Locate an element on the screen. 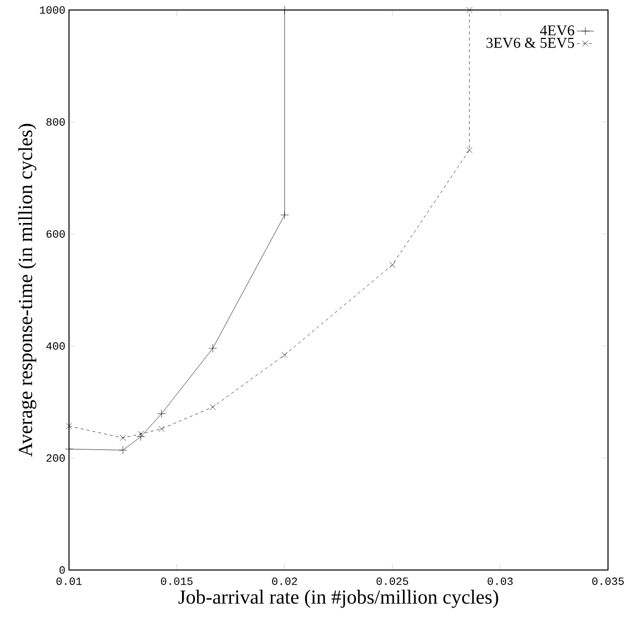  y-tick-label: 200 is located at coordinates (55, 458).